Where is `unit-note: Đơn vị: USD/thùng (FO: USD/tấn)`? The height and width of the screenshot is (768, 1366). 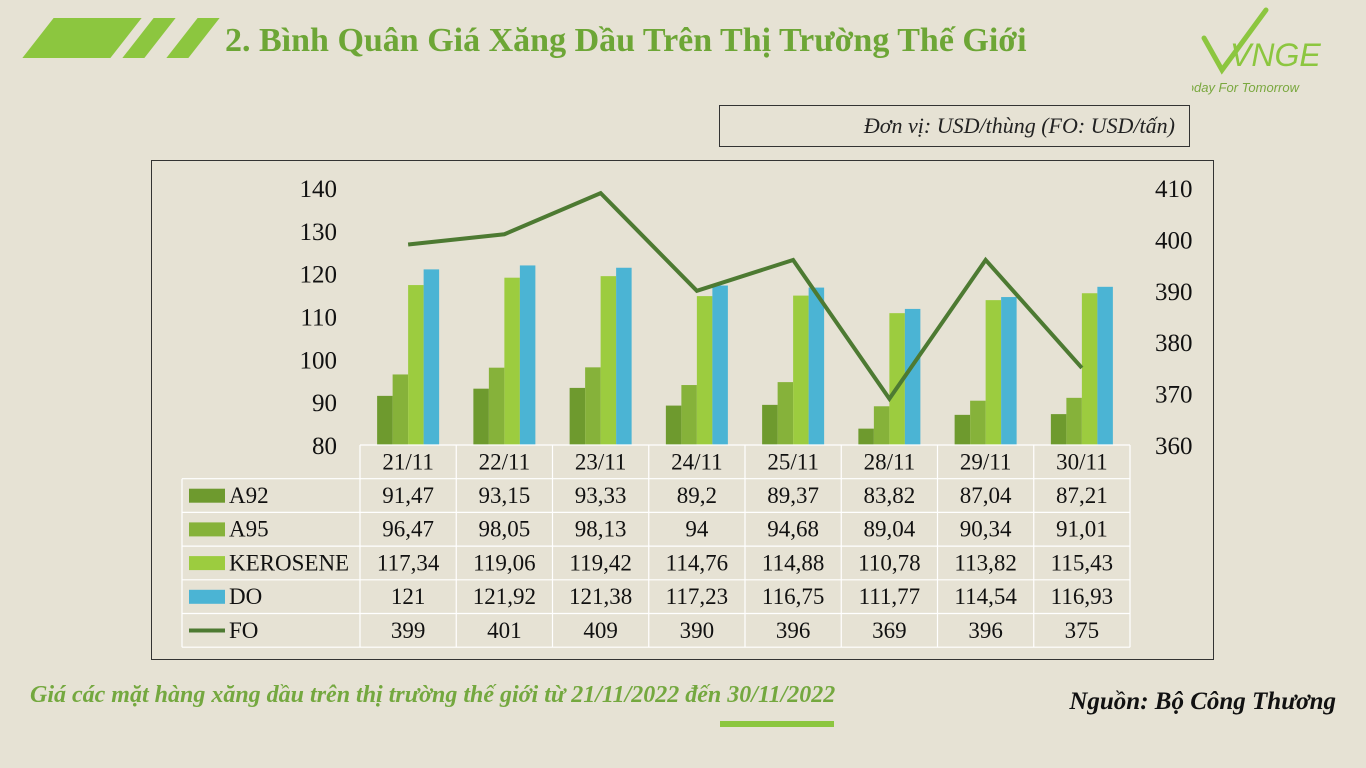
unit-note: Đơn vị: USD/thùng (FO: USD/tấn) is located at coordinates (954, 126).